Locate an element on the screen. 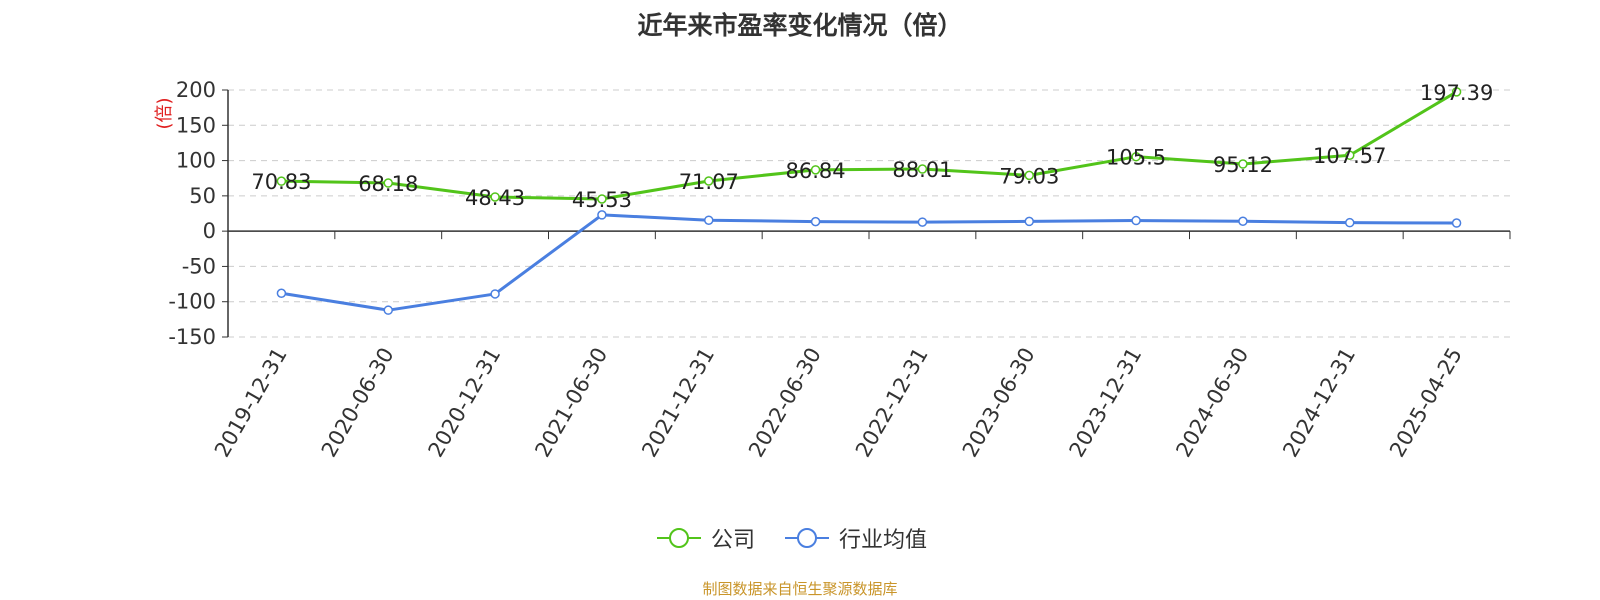 Image resolution: width=1600 pixels, height=600 pixels. y-tick-label: -50 is located at coordinates (199, 266).